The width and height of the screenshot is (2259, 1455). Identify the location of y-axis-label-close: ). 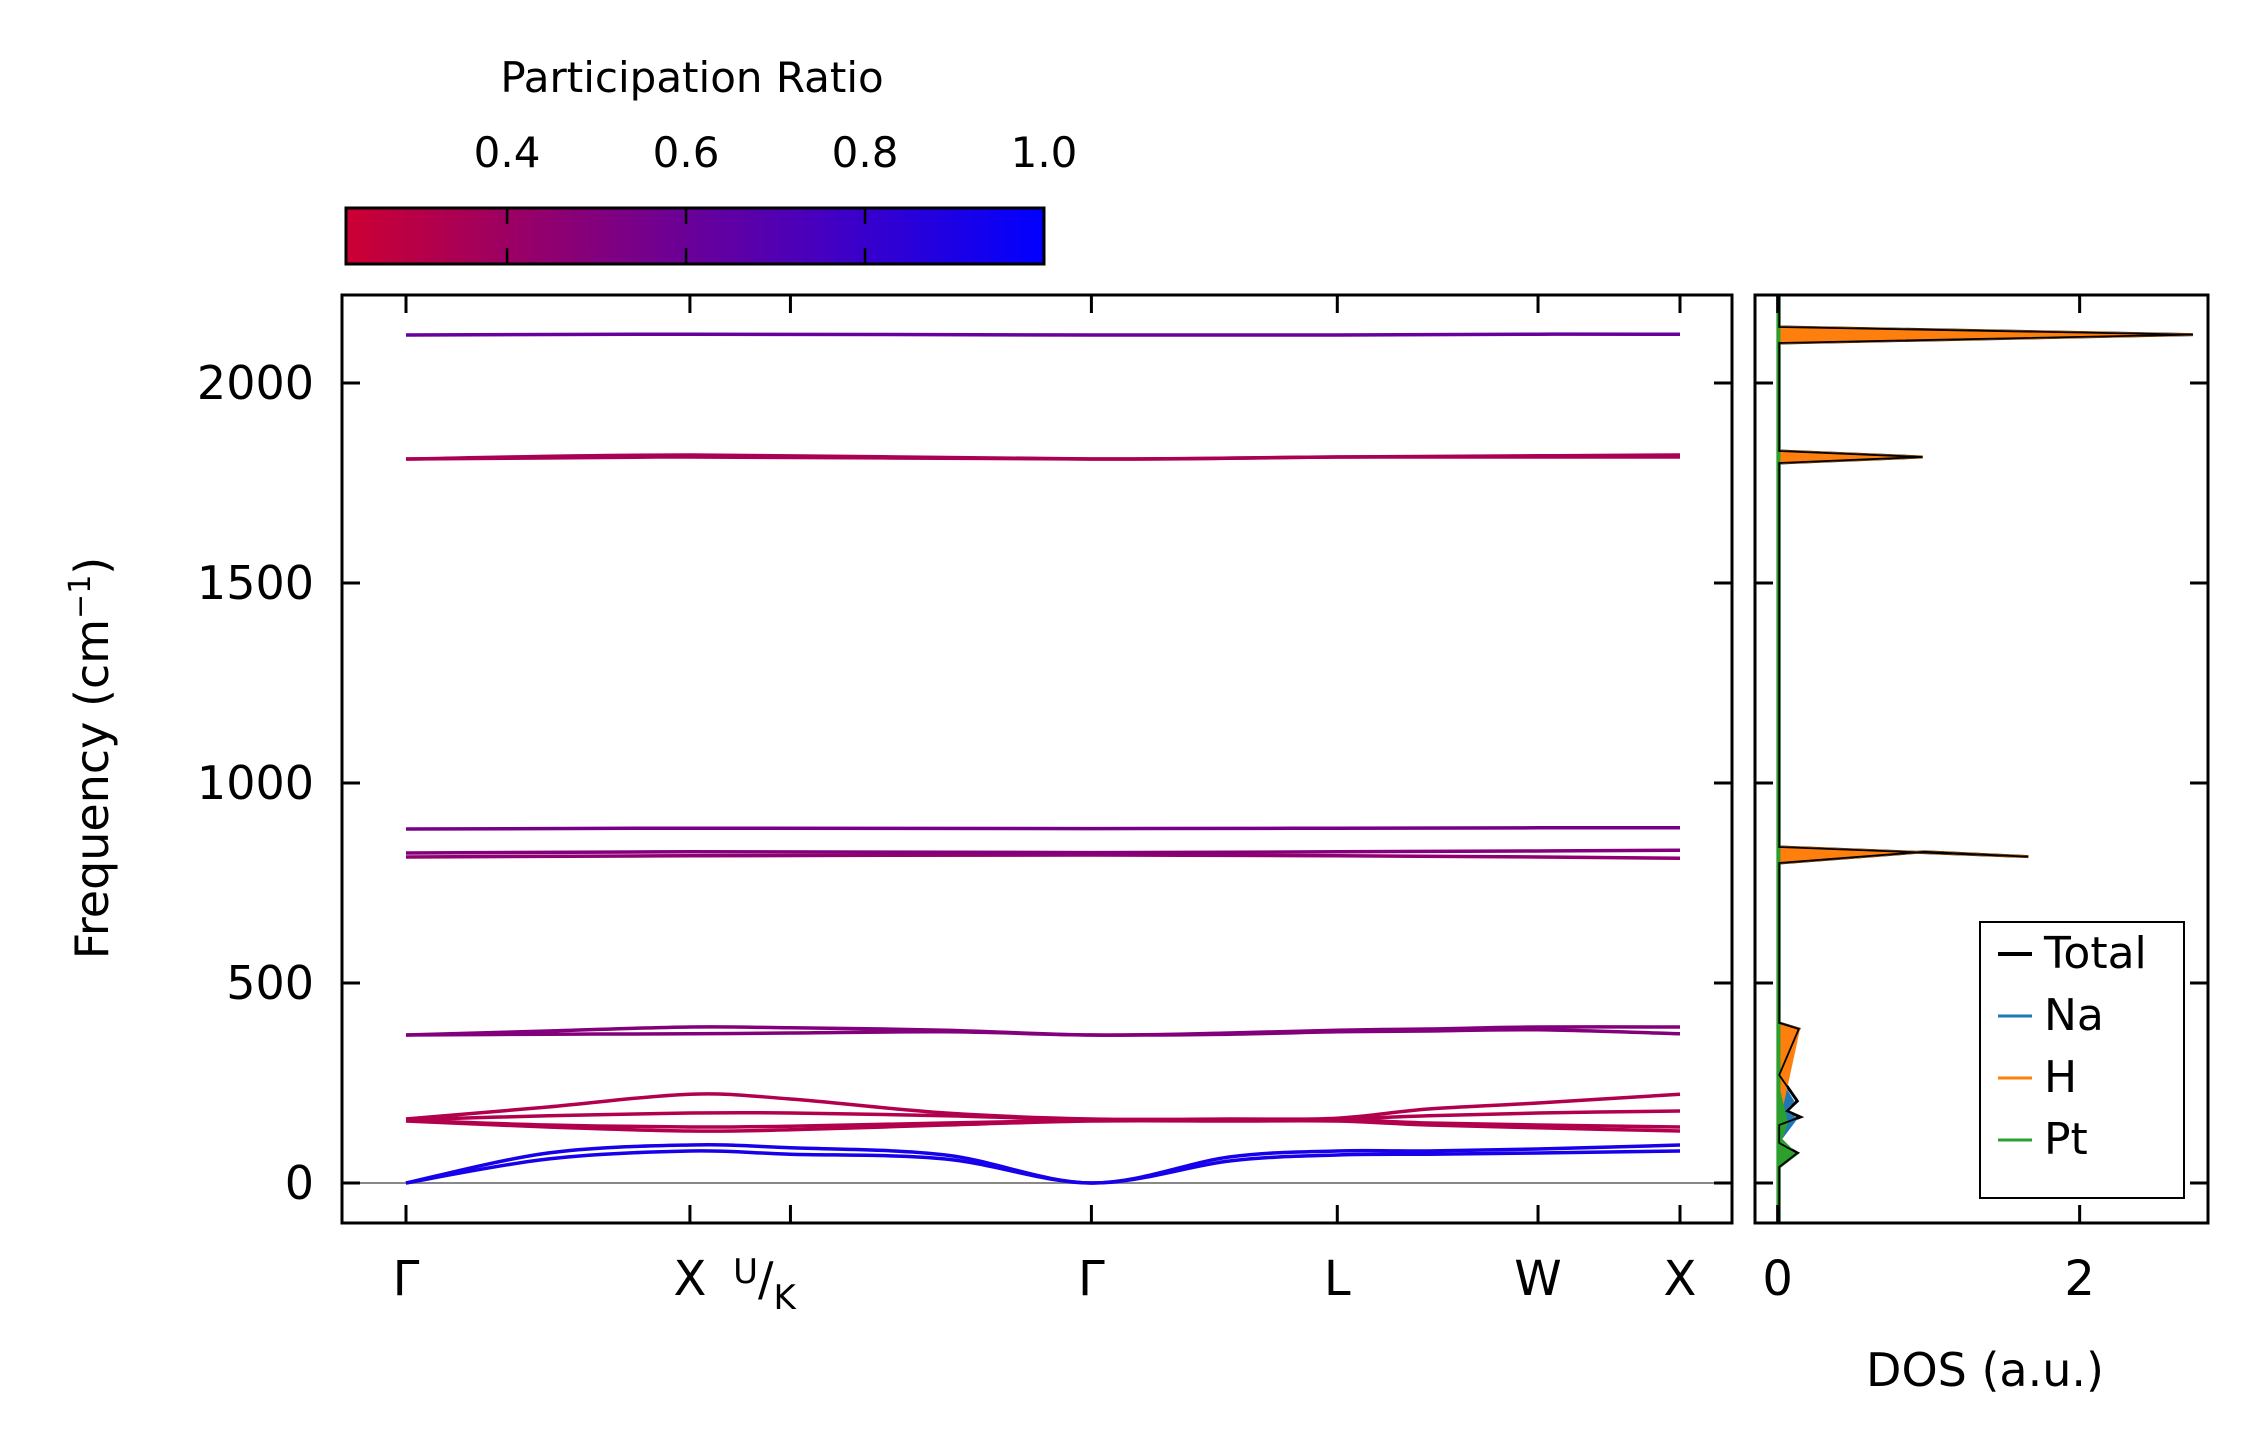
(92, 566).